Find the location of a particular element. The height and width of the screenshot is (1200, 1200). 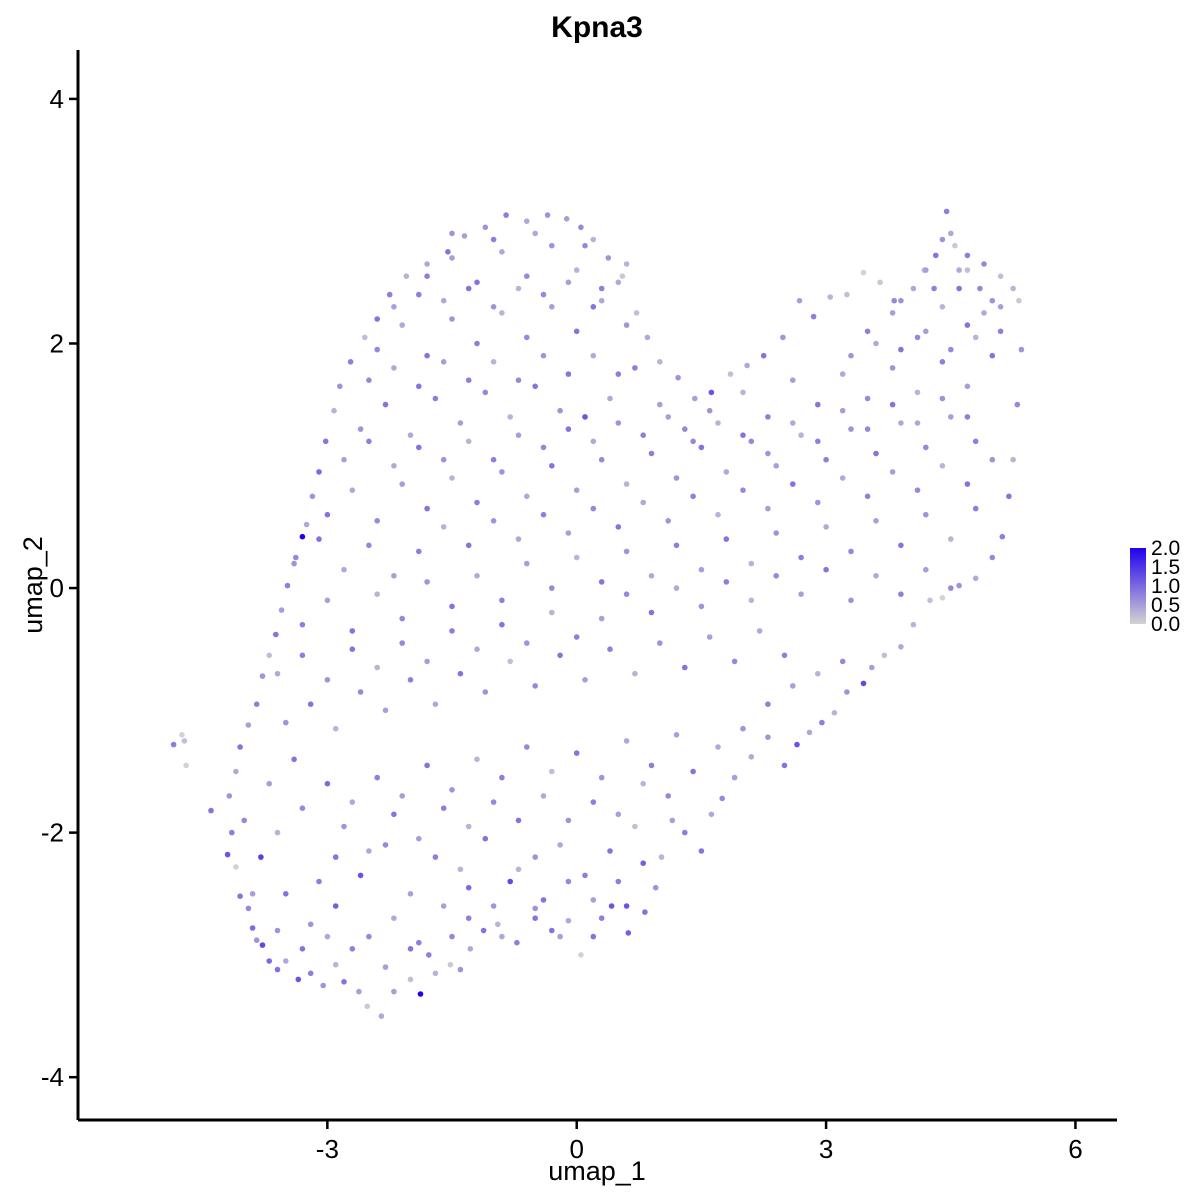

color-legend: 0.00.51.01.52.0 is located at coordinates (1155, 586).